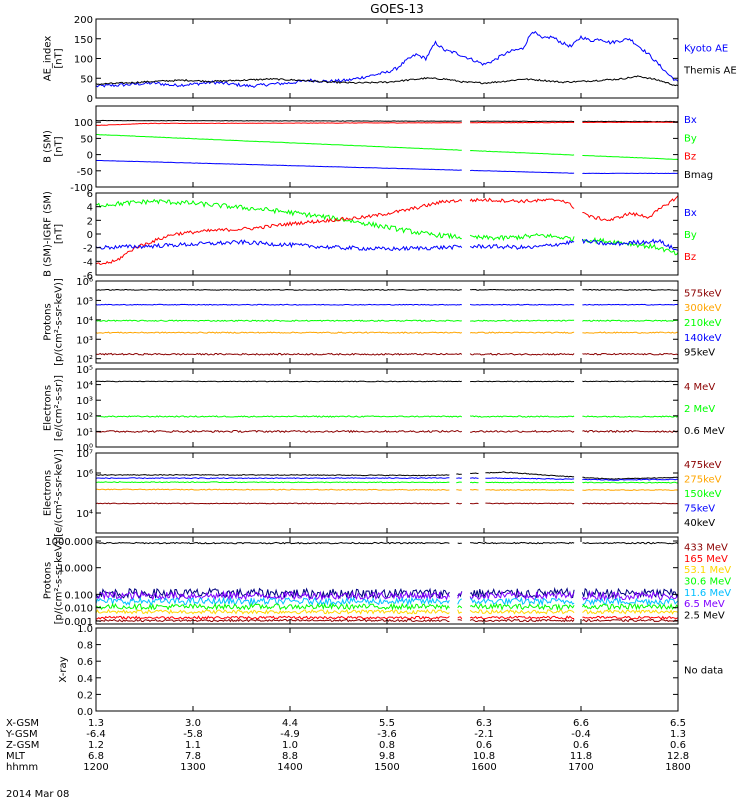 This screenshot has width=750, height=804. Describe the element at coordinates (85, 679) in the screenshot. I see `y-tick-label: 0.4` at that location.